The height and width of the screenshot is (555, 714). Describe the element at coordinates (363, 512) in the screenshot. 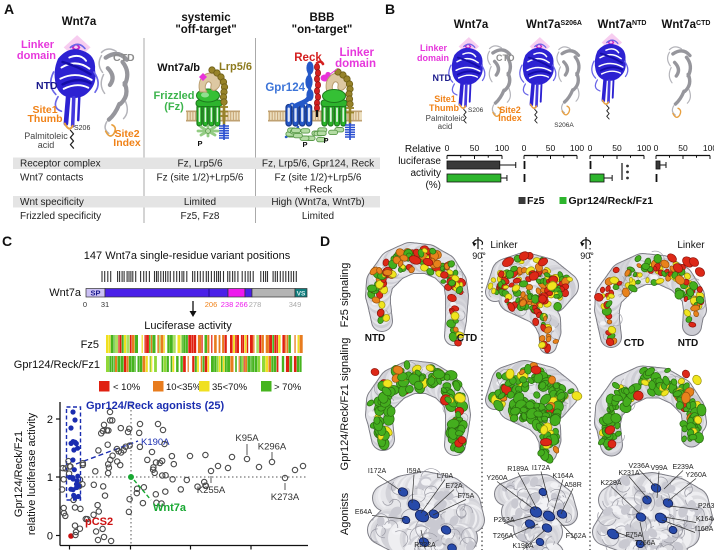

I see `svg-text: E64A` at that location.